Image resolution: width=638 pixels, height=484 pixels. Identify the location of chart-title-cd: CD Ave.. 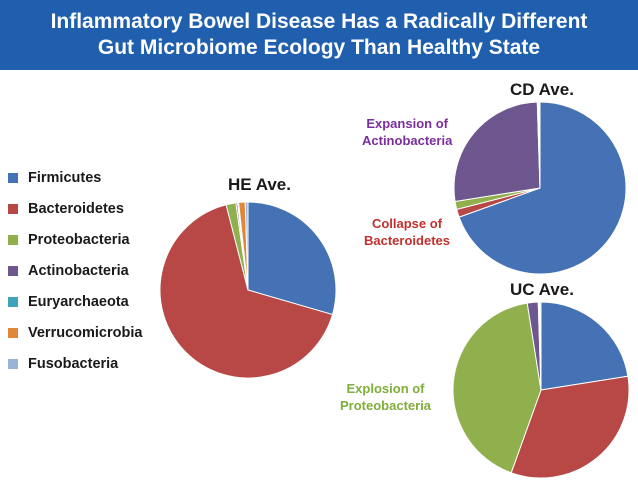
(542, 89).